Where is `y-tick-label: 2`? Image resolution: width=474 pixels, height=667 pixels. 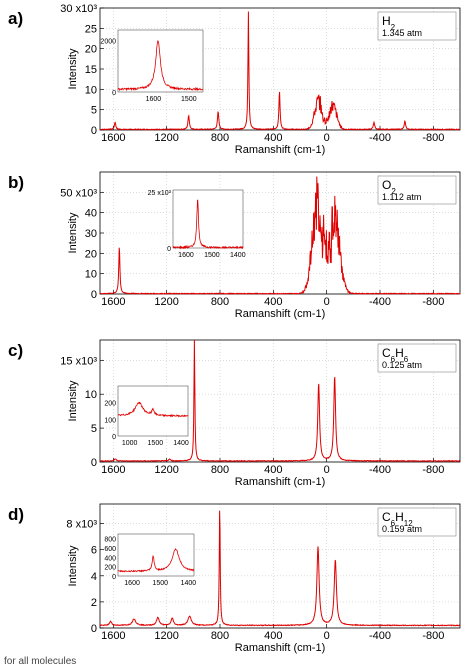 y-tick-label: 2 is located at coordinates (94, 603).